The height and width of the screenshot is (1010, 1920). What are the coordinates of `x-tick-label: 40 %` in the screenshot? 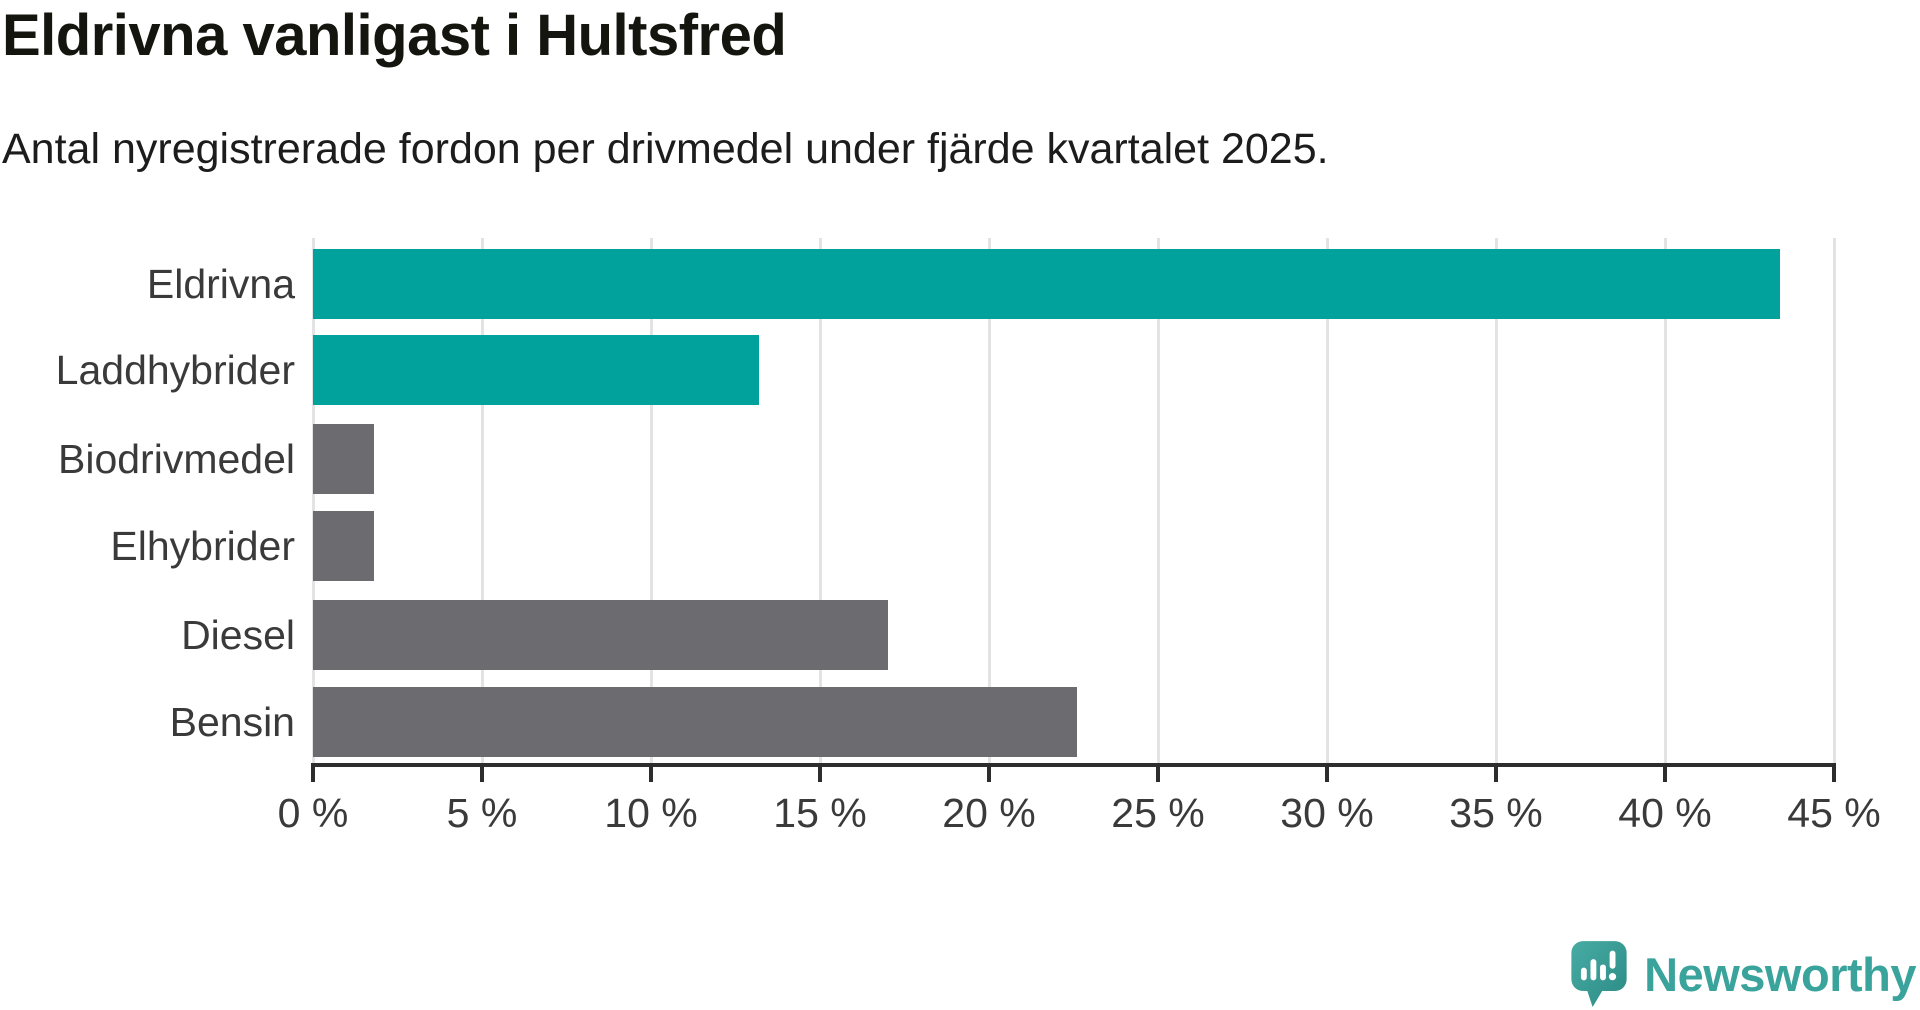 It's located at (1665, 813).